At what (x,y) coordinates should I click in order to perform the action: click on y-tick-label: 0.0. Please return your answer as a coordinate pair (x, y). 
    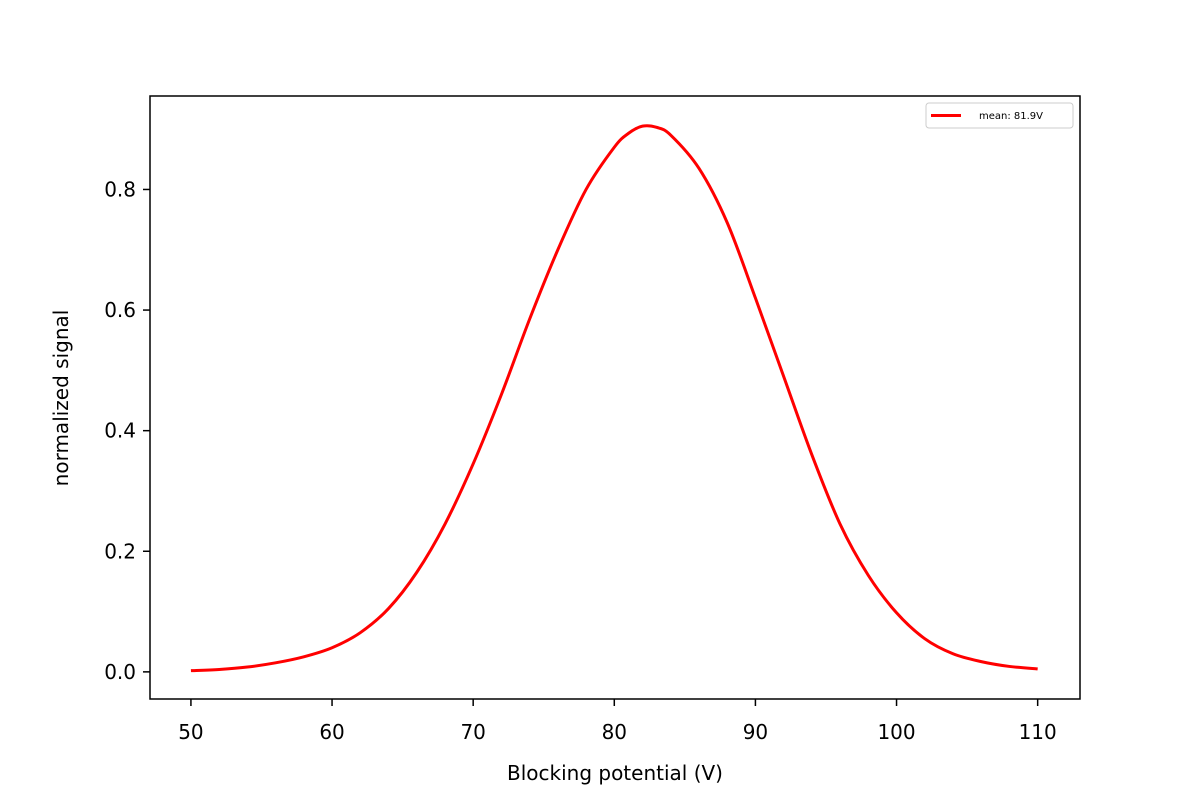
    Looking at the image, I should click on (120, 672).